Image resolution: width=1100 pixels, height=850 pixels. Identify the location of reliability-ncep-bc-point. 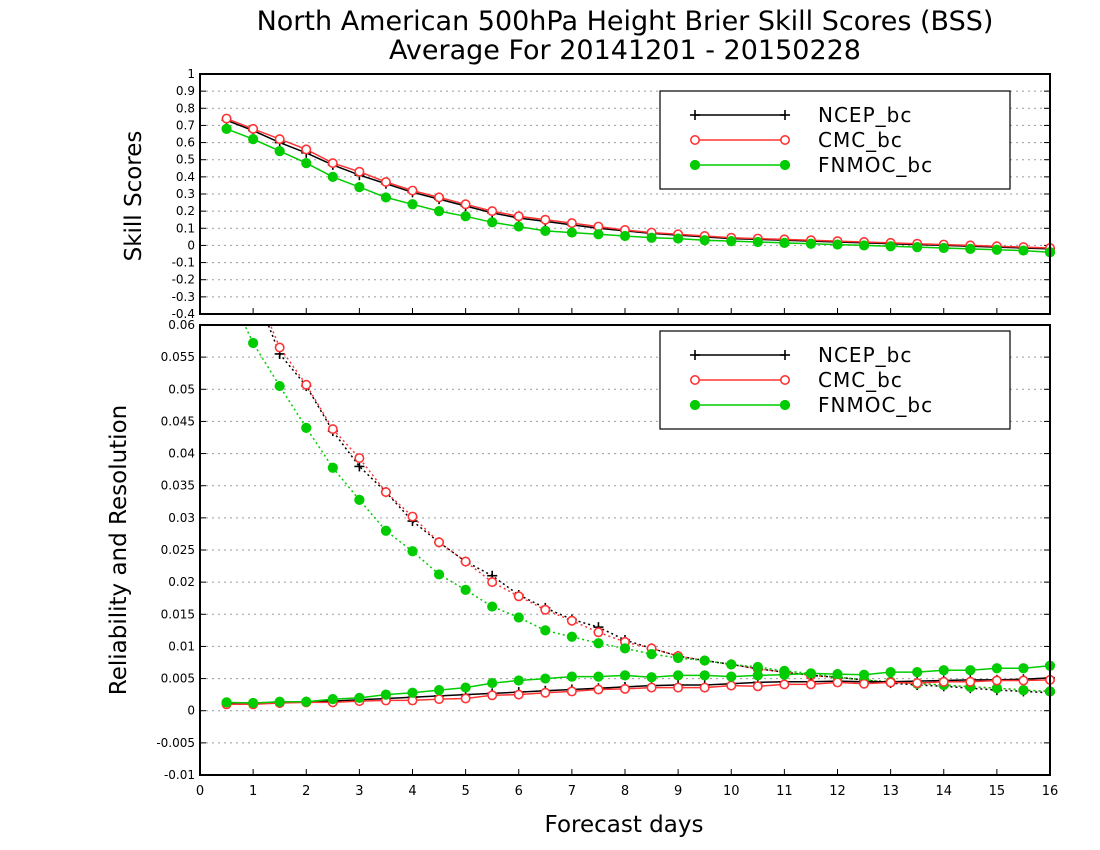
(359, 466).